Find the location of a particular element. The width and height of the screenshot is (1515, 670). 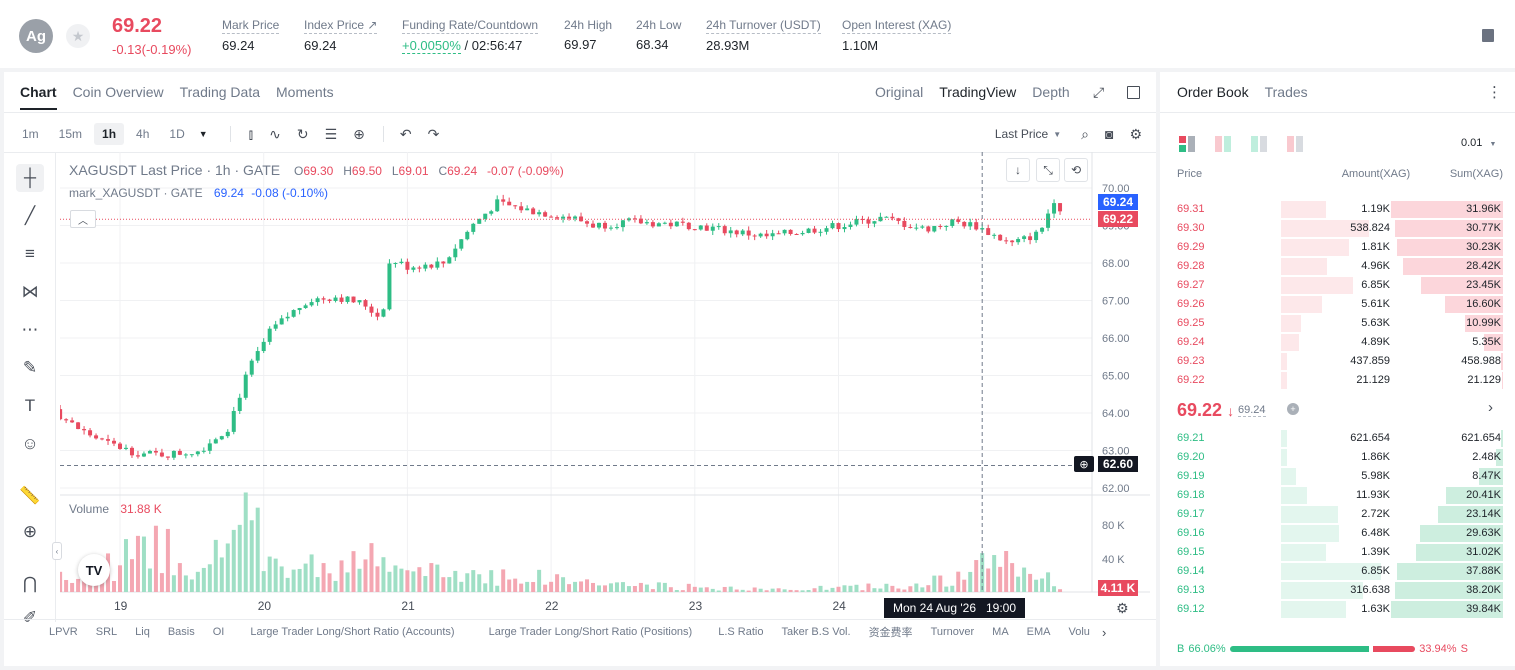

ask-row: 69.28 4.96K 28.42K is located at coordinates (1337, 266).